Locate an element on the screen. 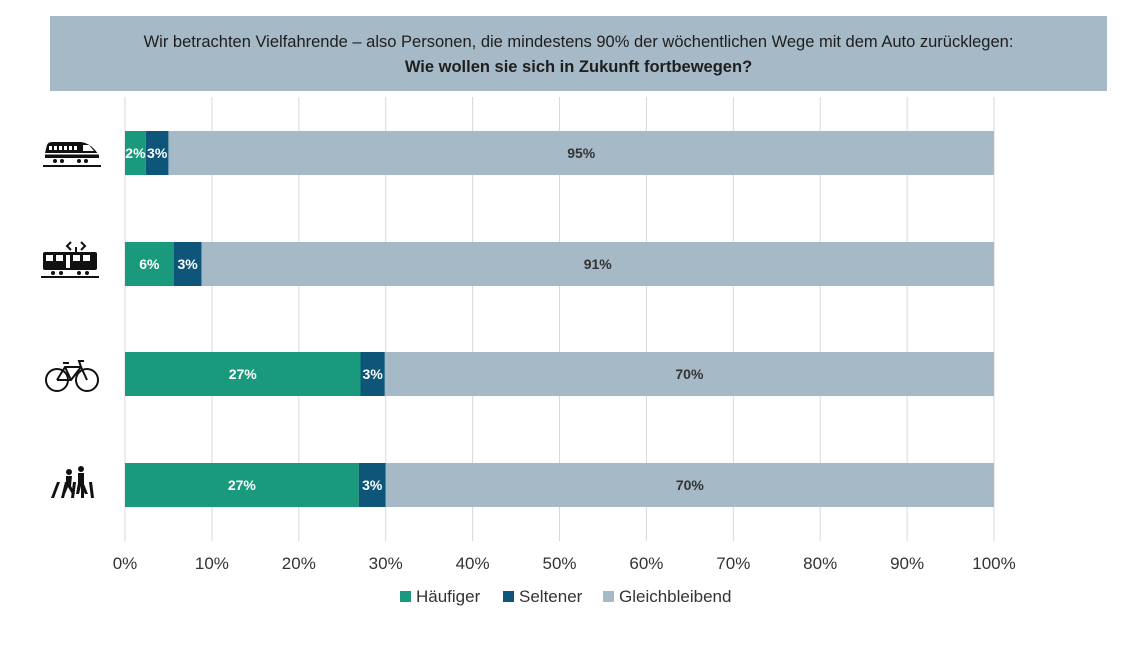 The width and height of the screenshot is (1148, 646). data-label: 91% is located at coordinates (598, 264).